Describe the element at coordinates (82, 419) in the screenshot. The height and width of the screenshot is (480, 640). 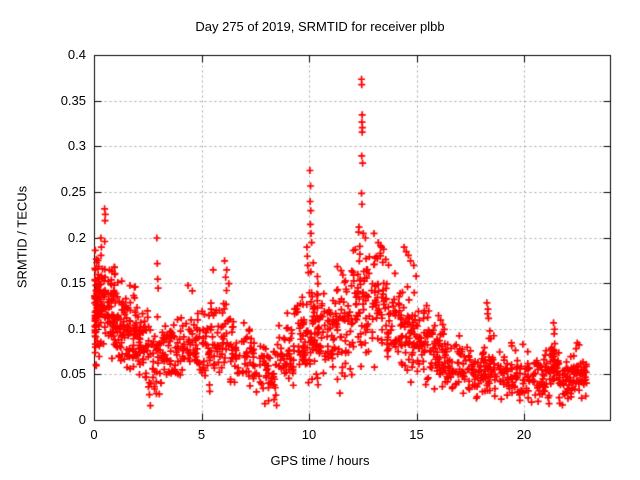
I see `y-tick-label: 0` at that location.